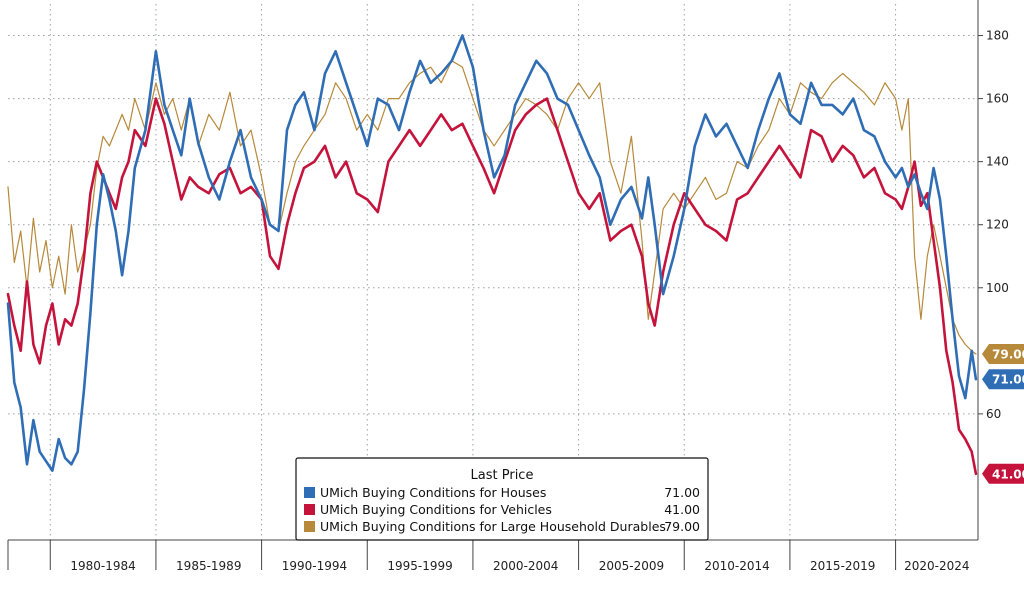  I want to click on last-value-tag-label: 41.00, so click(1008, 474).